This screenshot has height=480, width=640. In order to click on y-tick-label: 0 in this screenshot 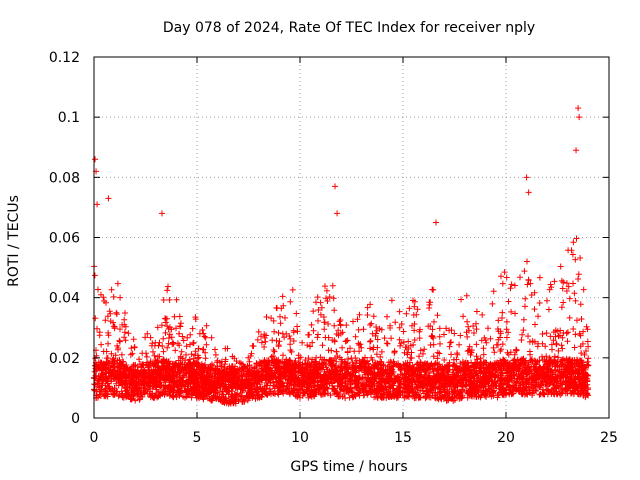, I will do `click(75, 419)`.